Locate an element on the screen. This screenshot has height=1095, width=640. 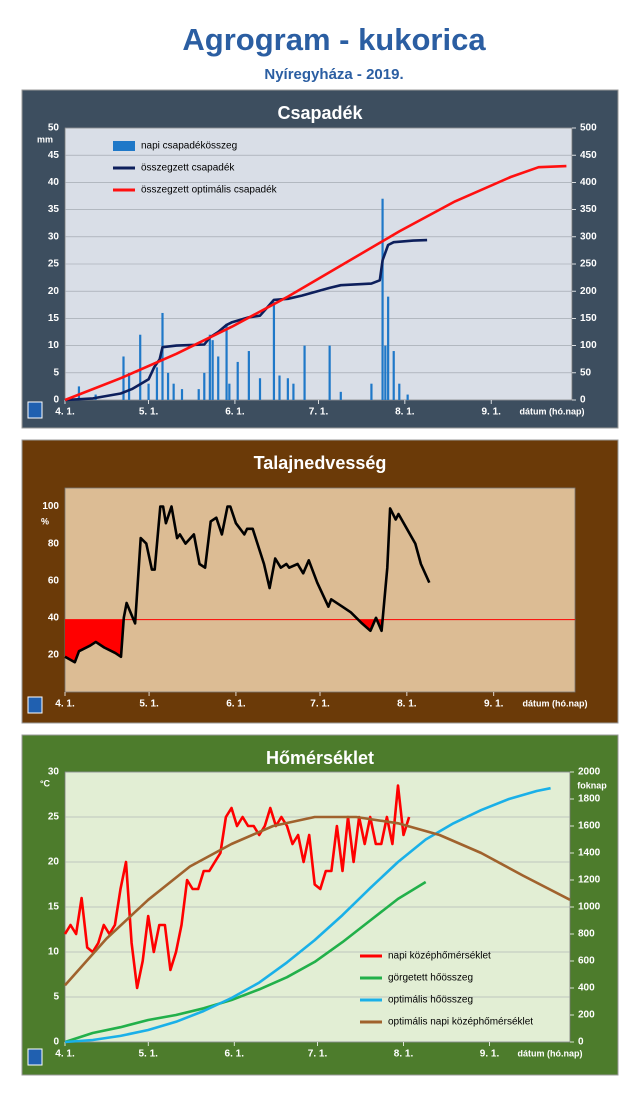
y-tick-label: 25 is located at coordinates (54, 817).